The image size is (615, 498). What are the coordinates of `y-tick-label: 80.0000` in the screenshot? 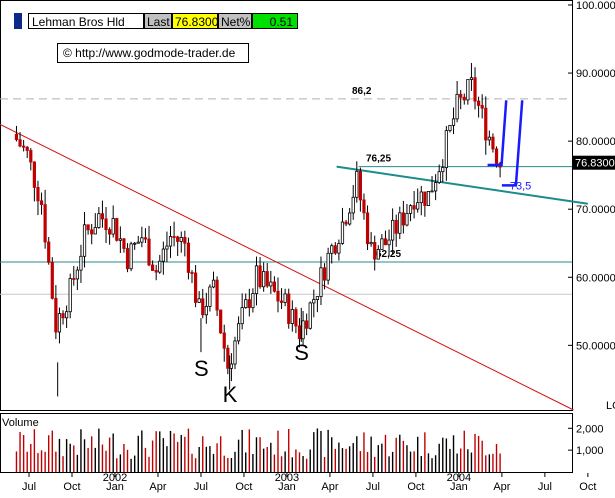 It's located at (595, 142).